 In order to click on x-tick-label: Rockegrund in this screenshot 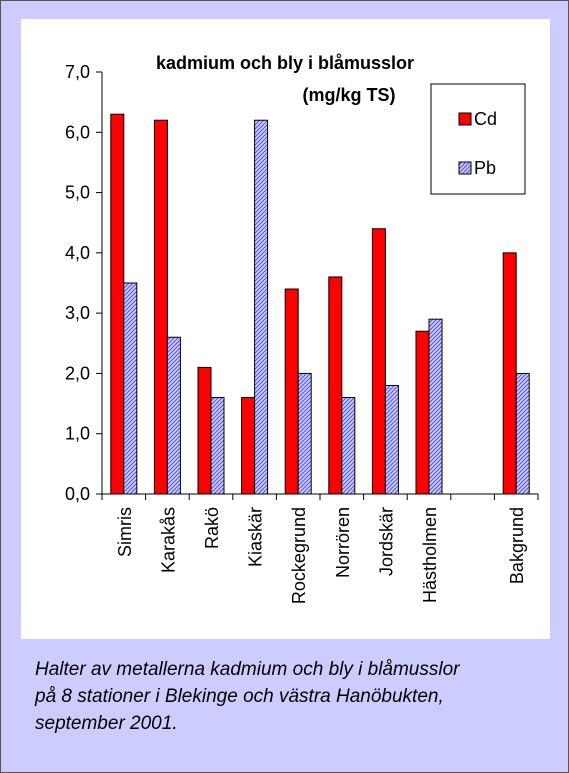, I will do `click(299, 555)`.